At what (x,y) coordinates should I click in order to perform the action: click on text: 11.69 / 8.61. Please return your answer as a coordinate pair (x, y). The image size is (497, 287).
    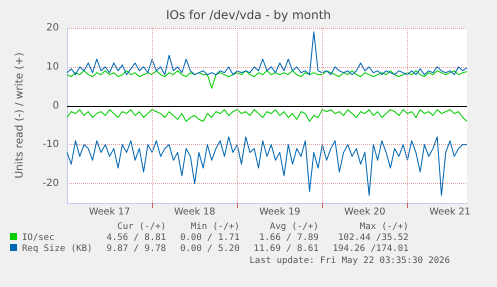
    Looking at the image, I should click on (285, 249).